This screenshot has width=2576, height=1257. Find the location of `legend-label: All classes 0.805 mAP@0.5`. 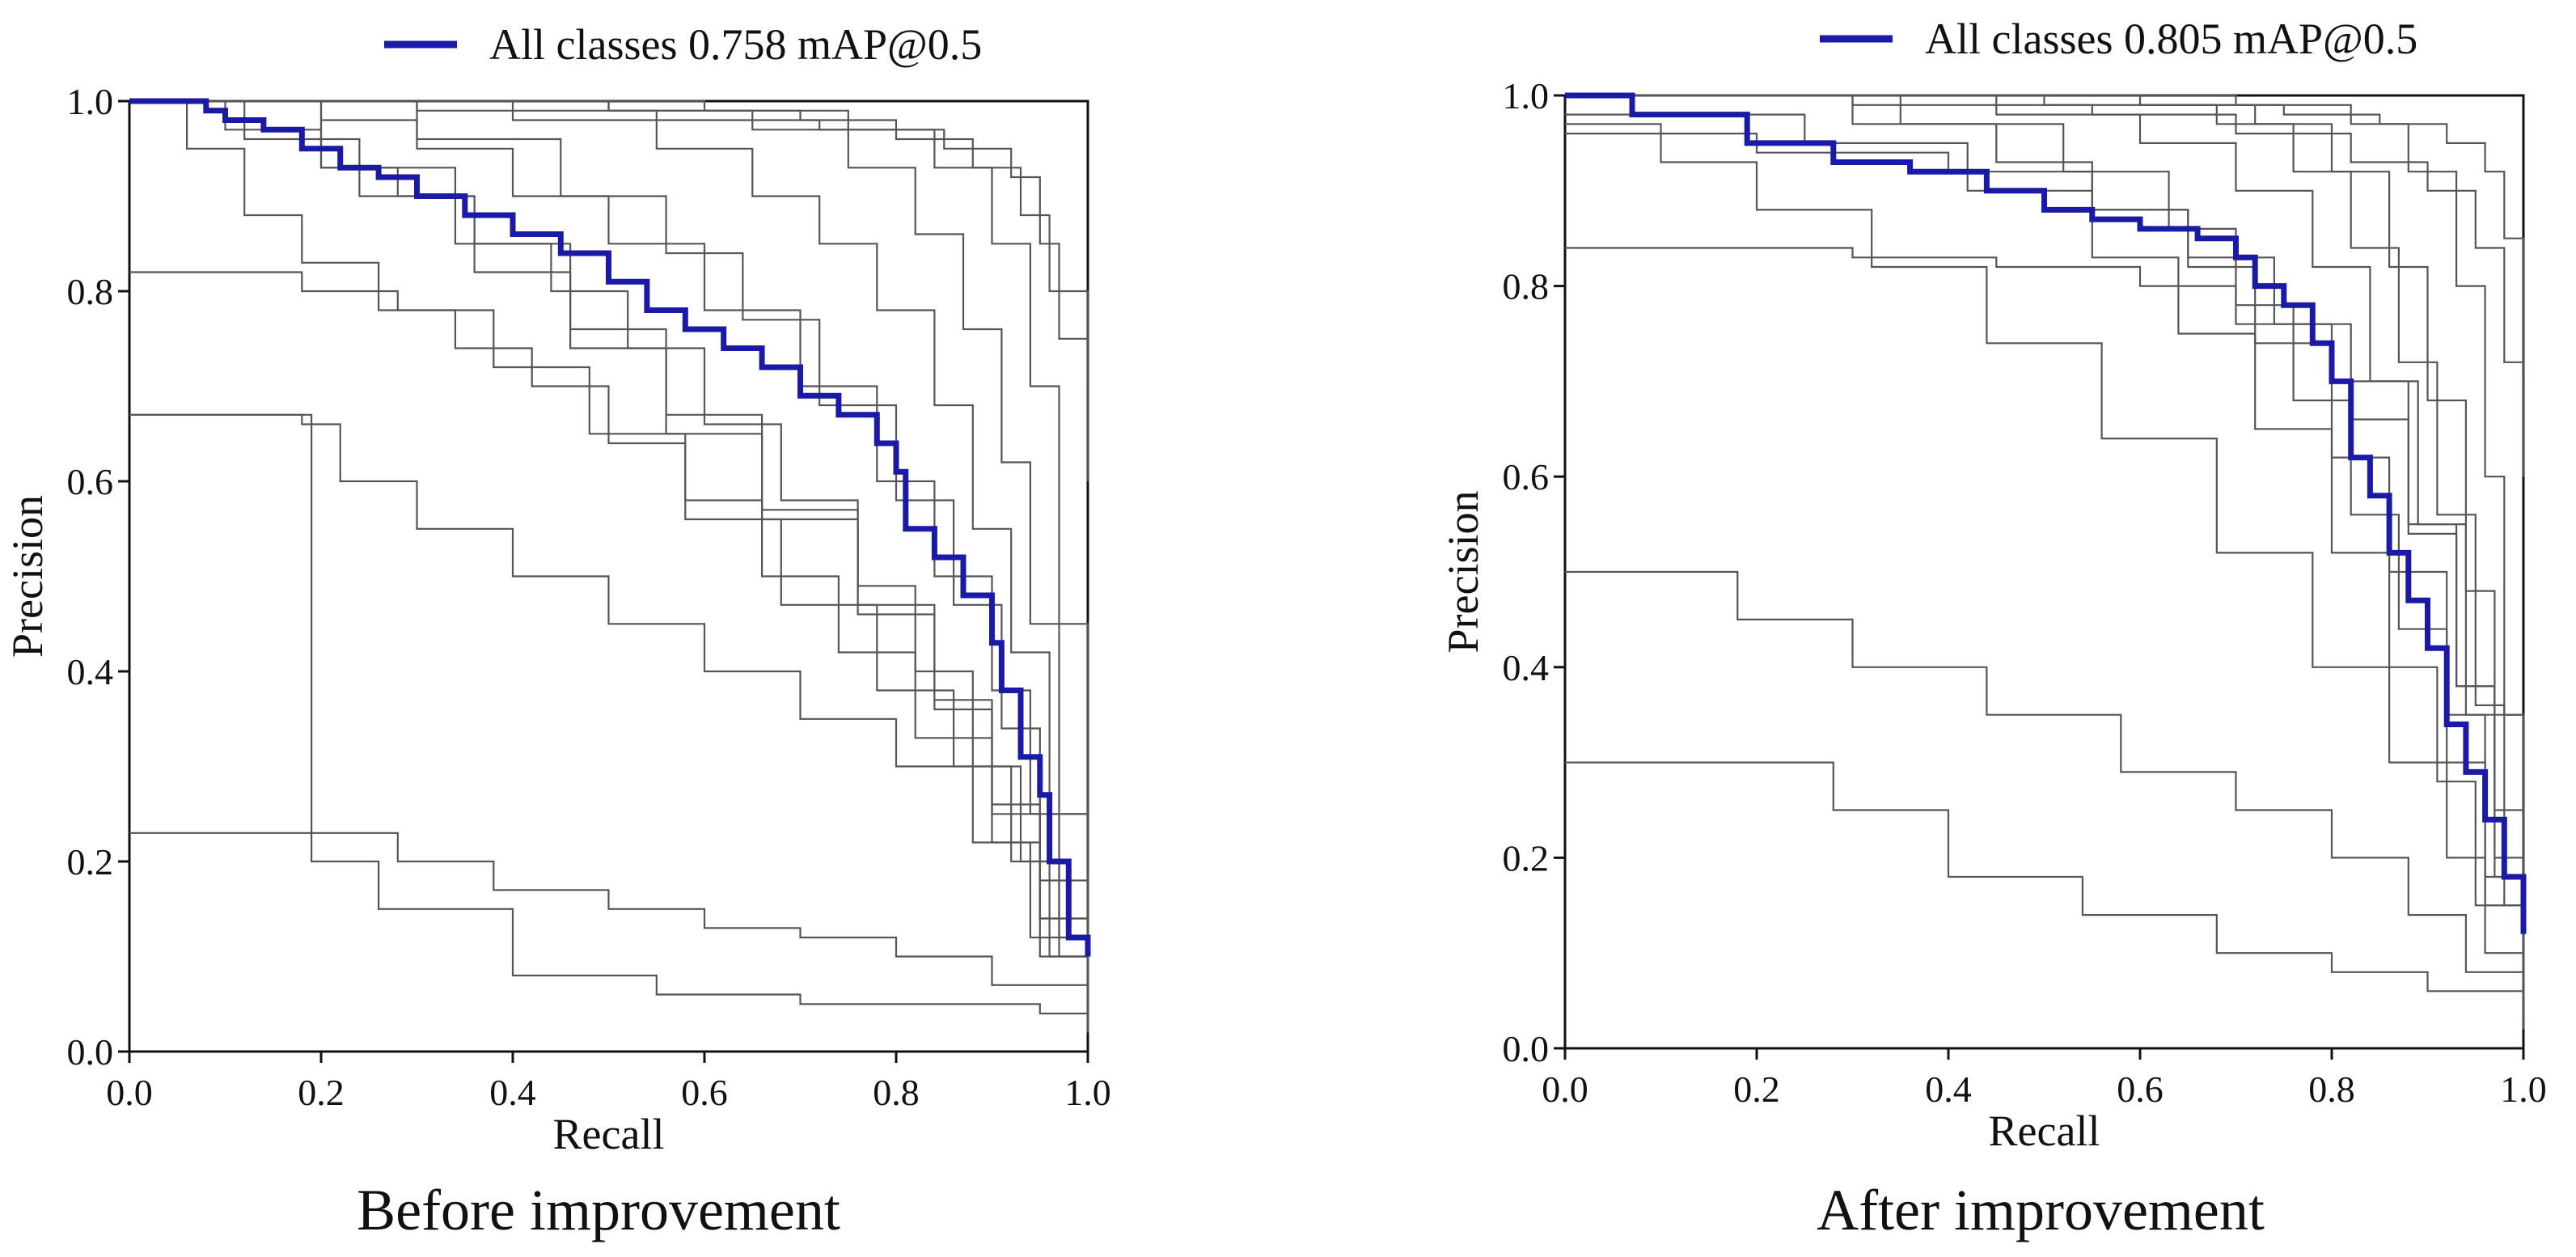

legend-label: All classes 0.805 mAP@0.5 is located at coordinates (2171, 39).